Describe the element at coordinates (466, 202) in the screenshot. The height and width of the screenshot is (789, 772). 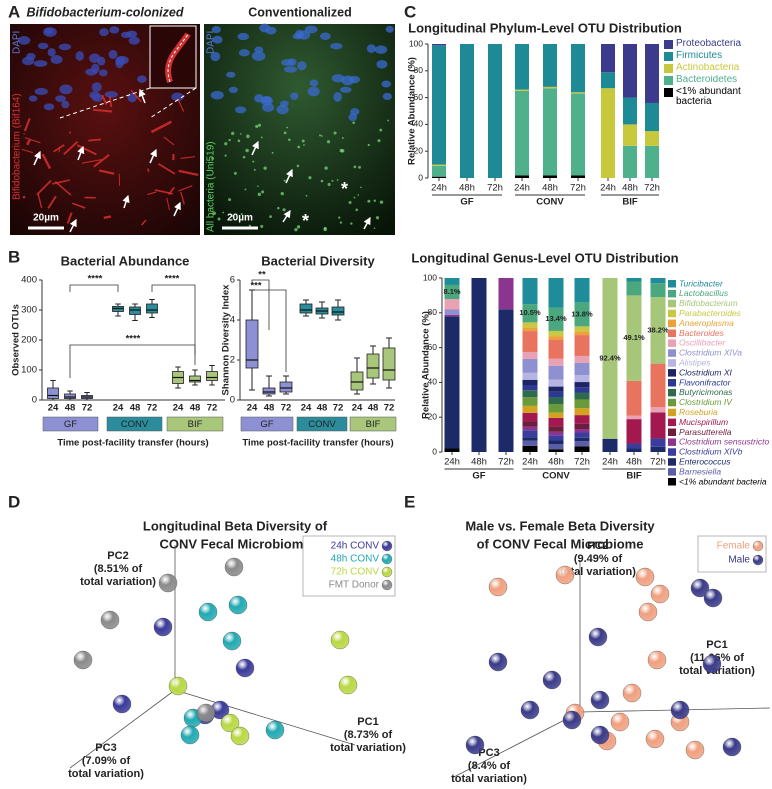
I see `group-label: GF` at that location.